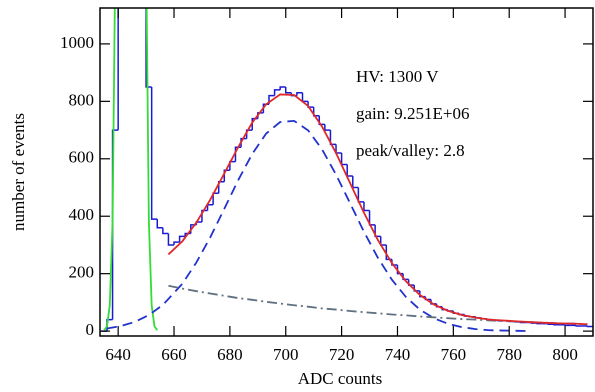  Describe the element at coordinates (509, 354) in the screenshot. I see `x-tick-label: 780` at that location.